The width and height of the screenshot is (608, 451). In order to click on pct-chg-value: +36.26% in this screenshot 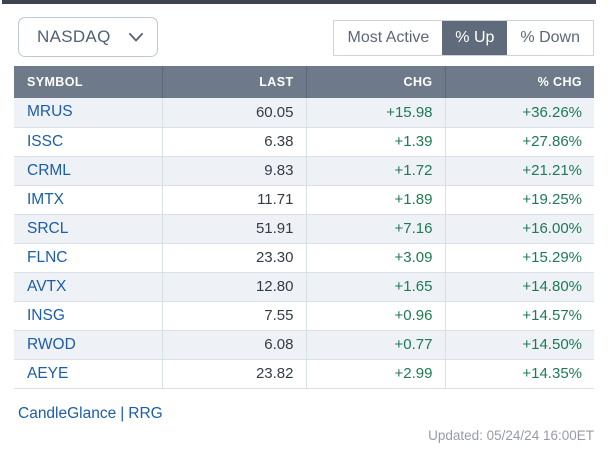, I will do `click(519, 113)`.